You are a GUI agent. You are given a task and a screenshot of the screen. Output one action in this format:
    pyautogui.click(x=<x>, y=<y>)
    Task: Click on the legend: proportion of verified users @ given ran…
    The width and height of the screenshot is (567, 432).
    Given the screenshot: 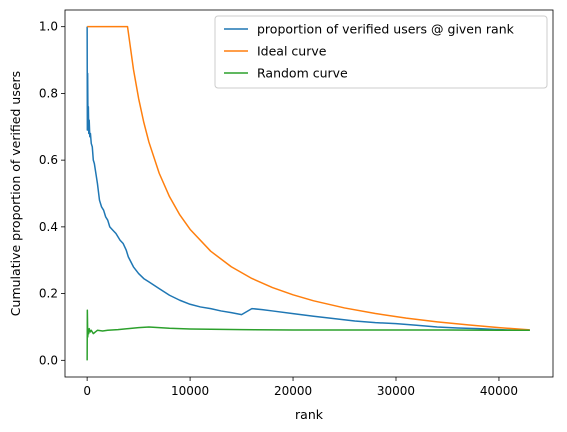 What is the action you would take?
    pyautogui.click(x=381, y=52)
    